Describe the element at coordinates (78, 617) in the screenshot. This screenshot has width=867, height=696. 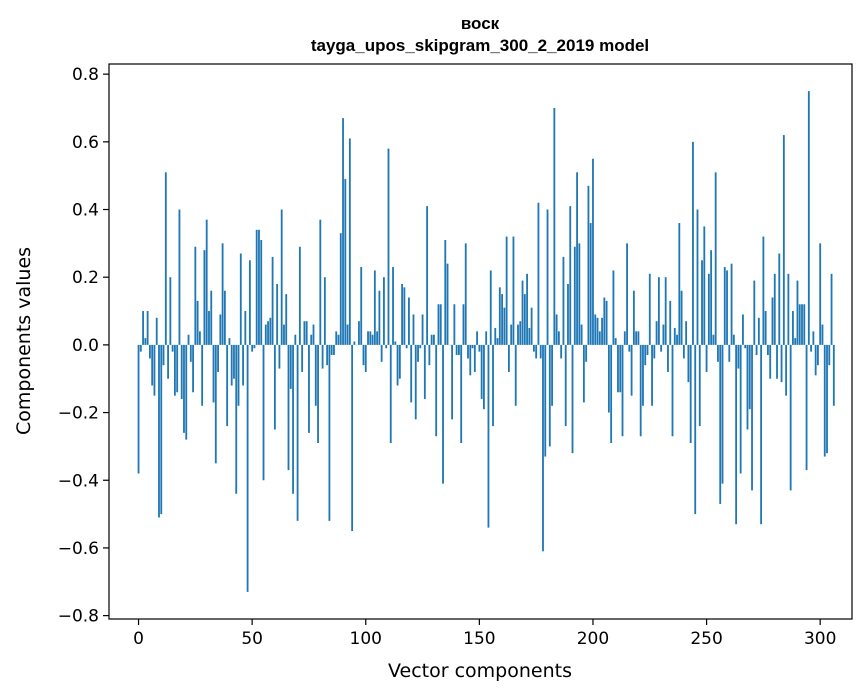
I see `y-tick-label: −0.8` at that location.